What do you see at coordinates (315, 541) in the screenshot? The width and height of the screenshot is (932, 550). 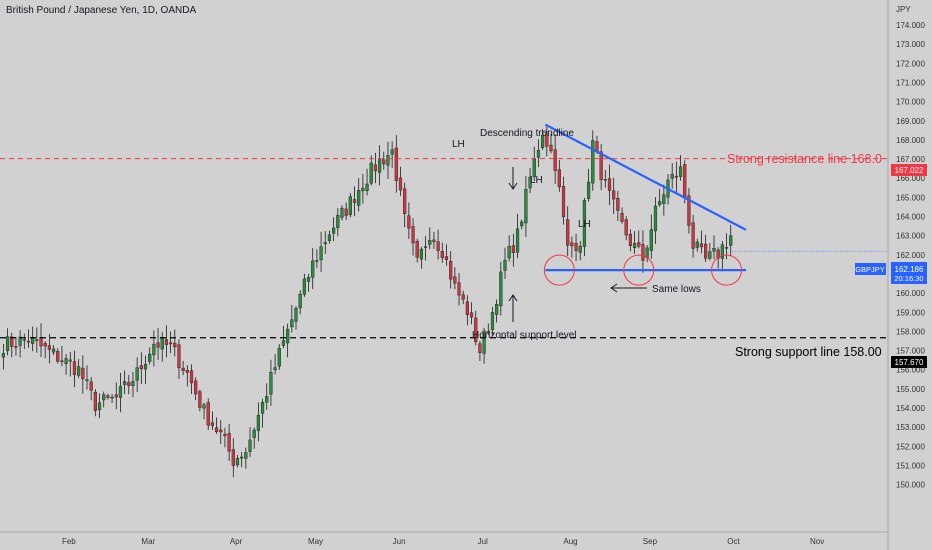 I see `time-tick: May` at bounding box center [315, 541].